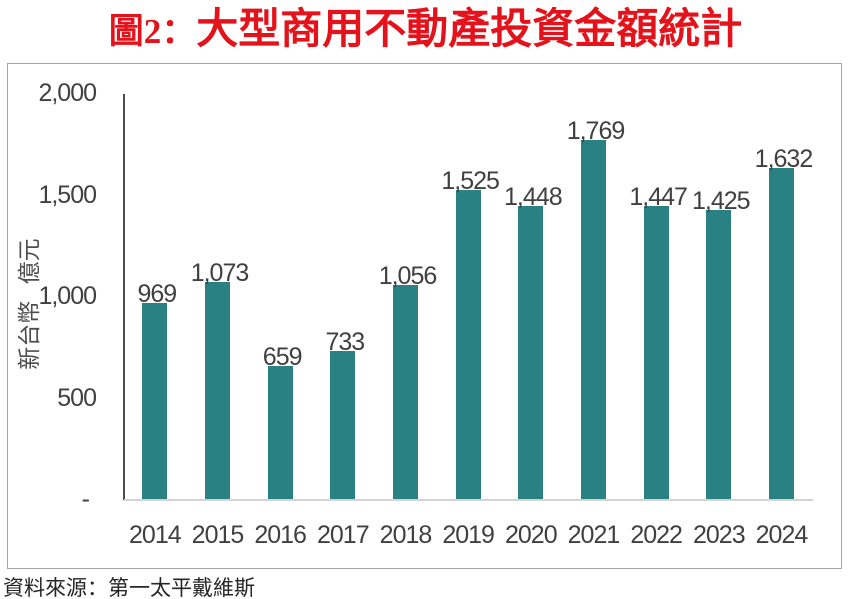  Describe the element at coordinates (468, 344) in the screenshot. I see `bar-2019` at that location.